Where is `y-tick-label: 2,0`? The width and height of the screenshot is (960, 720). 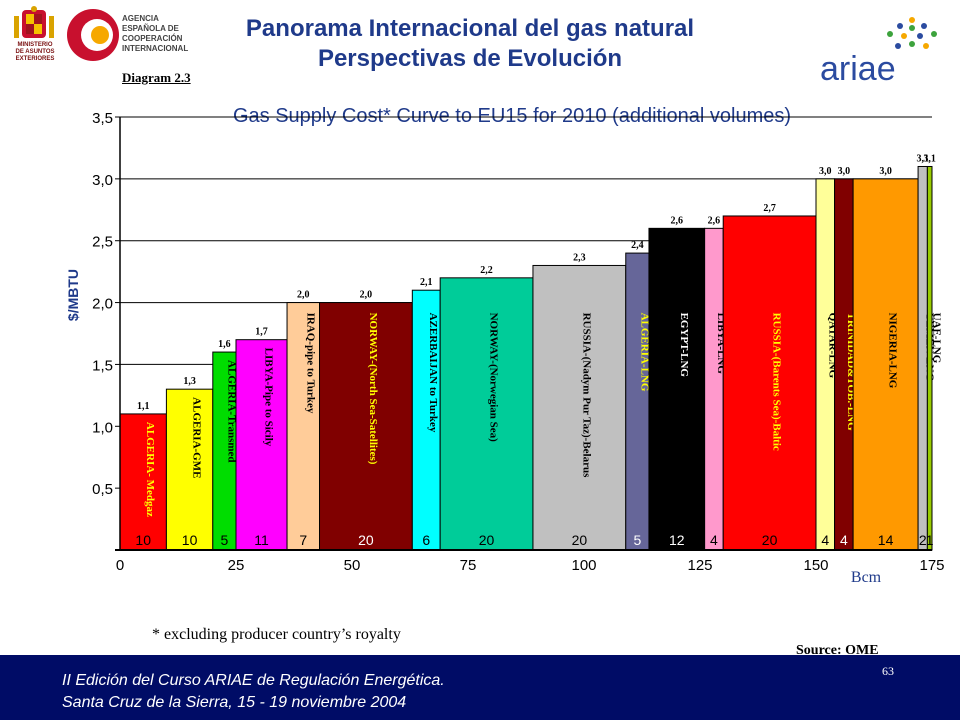 y-tick-label: 2,0 is located at coordinates (102, 304).